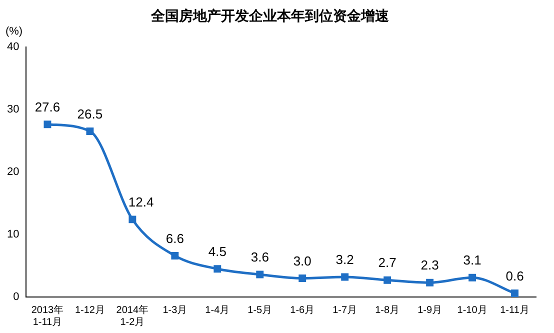  What do you see at coordinates (89, 310) in the screenshot?
I see `x-tick-label: 1-12月` at bounding box center [89, 310].